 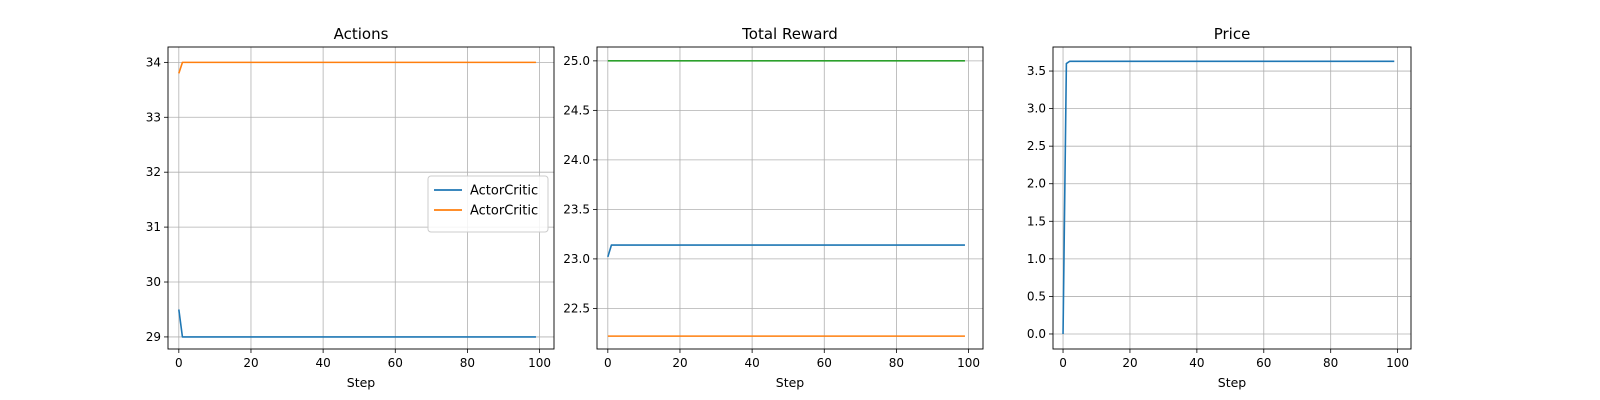 I want to click on y-tick-label: 30, so click(x=153, y=282).